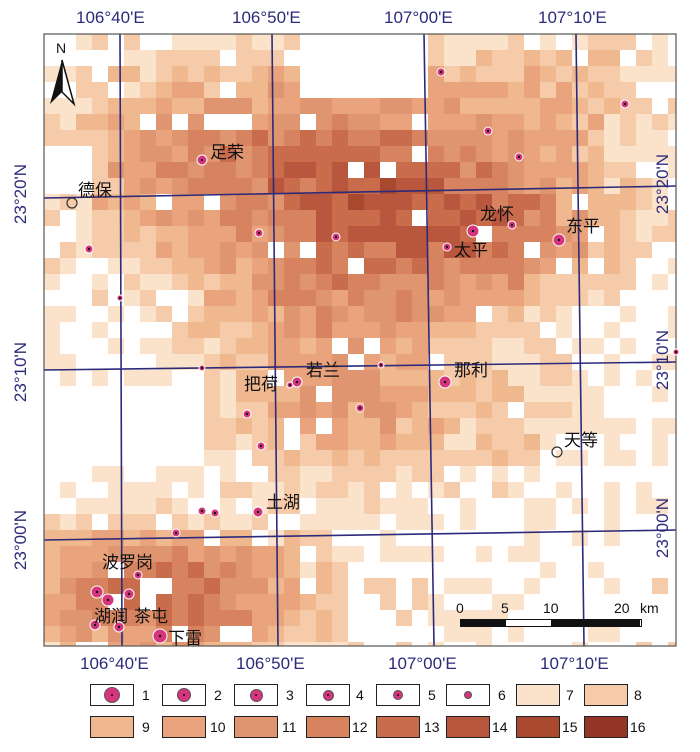  Describe the element at coordinates (432, 695) in the screenshot. I see `legend-label-5: 5` at that location.